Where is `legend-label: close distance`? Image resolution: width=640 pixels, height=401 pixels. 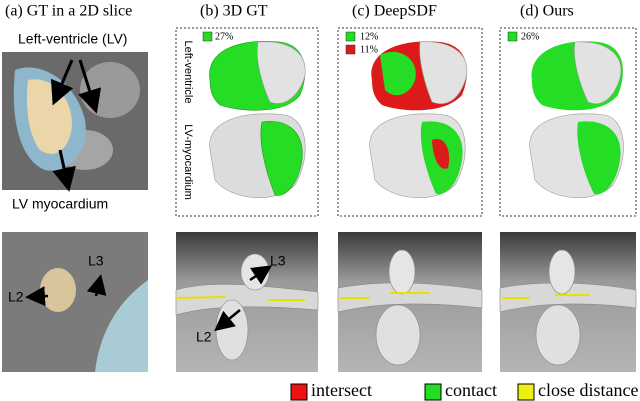 legend-label: close distance is located at coordinates (588, 390).